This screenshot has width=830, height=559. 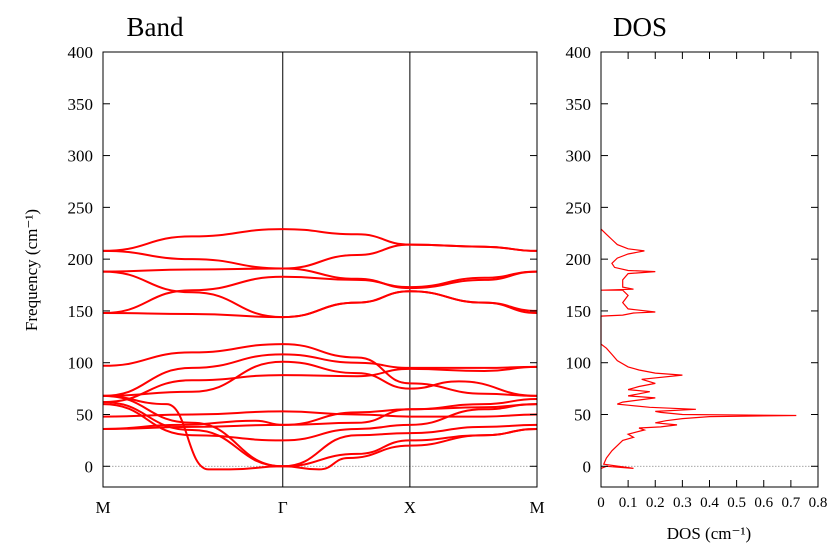 What do you see at coordinates (31, 270) in the screenshot?
I see `band-y-axis-label: Frequency (cm⁻¹)` at bounding box center [31, 270].